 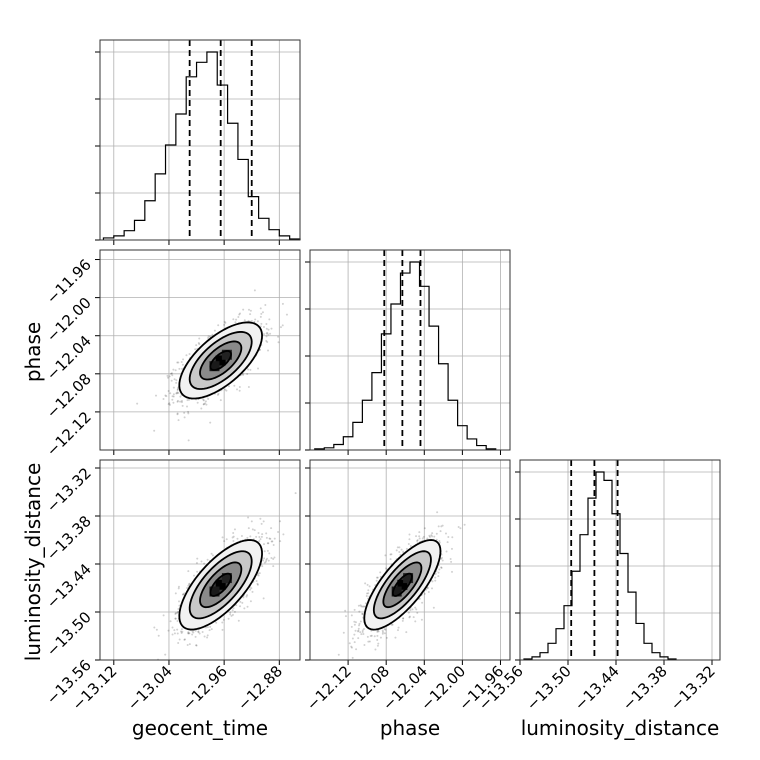 I want to click on density-peak, so click(x=220, y=584).